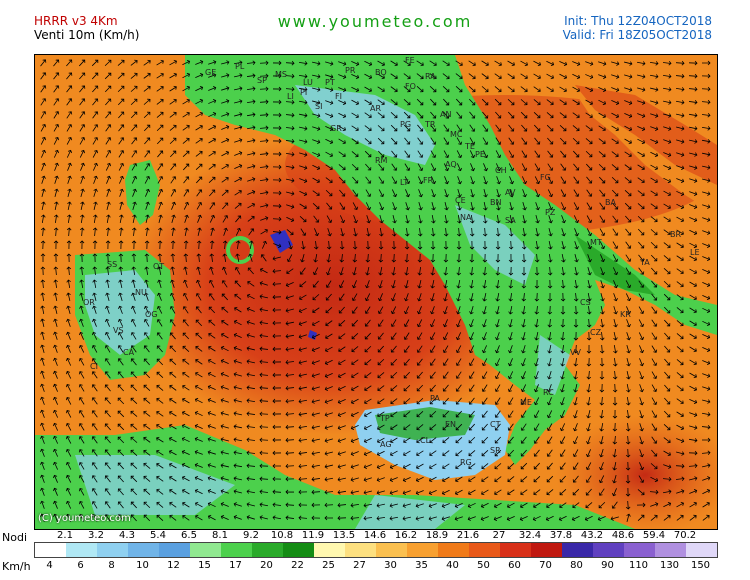  I want to click on knots-tick: 4.3, so click(127, 535).